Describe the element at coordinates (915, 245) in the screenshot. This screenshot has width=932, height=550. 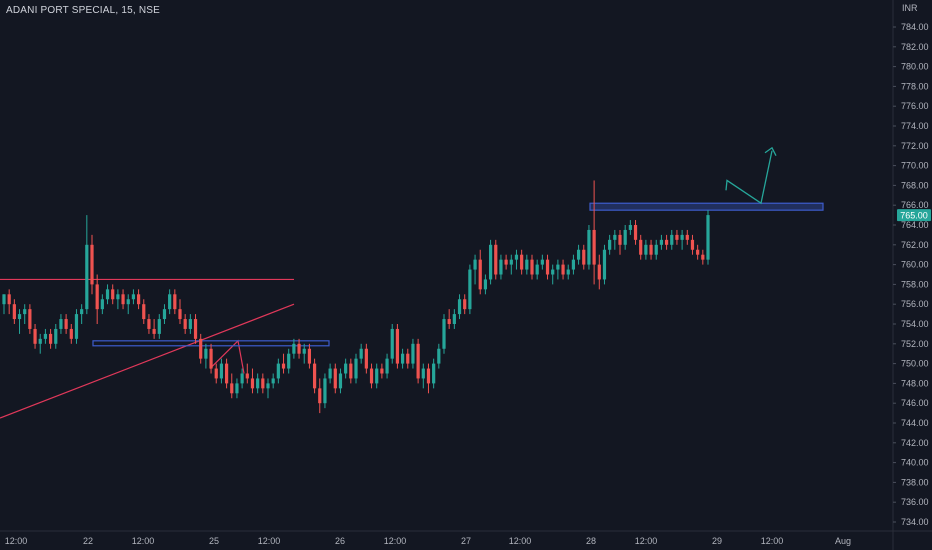
I see `y-tick-label: 762.00` at that location.